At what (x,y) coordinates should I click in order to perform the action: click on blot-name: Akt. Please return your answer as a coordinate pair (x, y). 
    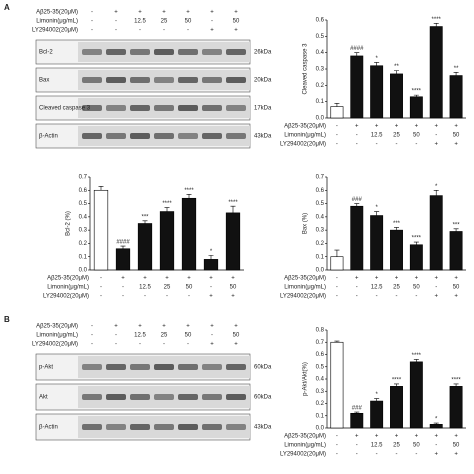
    Looking at the image, I should click on (43, 398).